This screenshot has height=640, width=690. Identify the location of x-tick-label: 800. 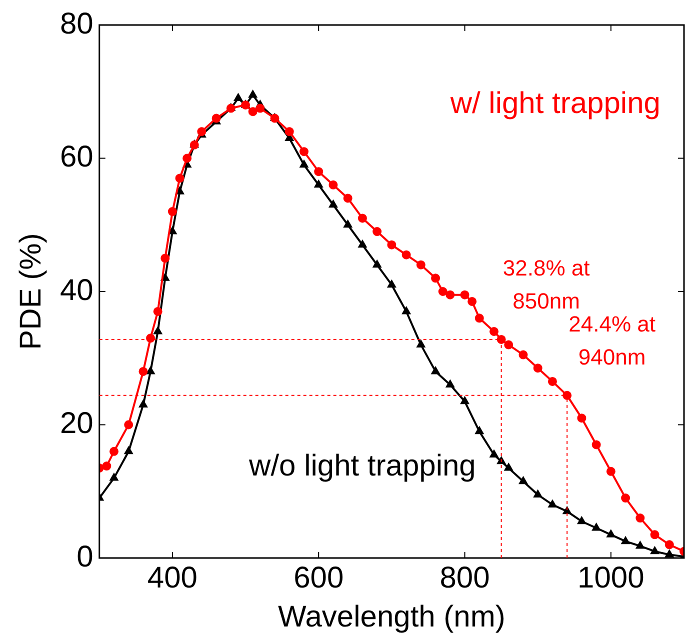
(465, 577).